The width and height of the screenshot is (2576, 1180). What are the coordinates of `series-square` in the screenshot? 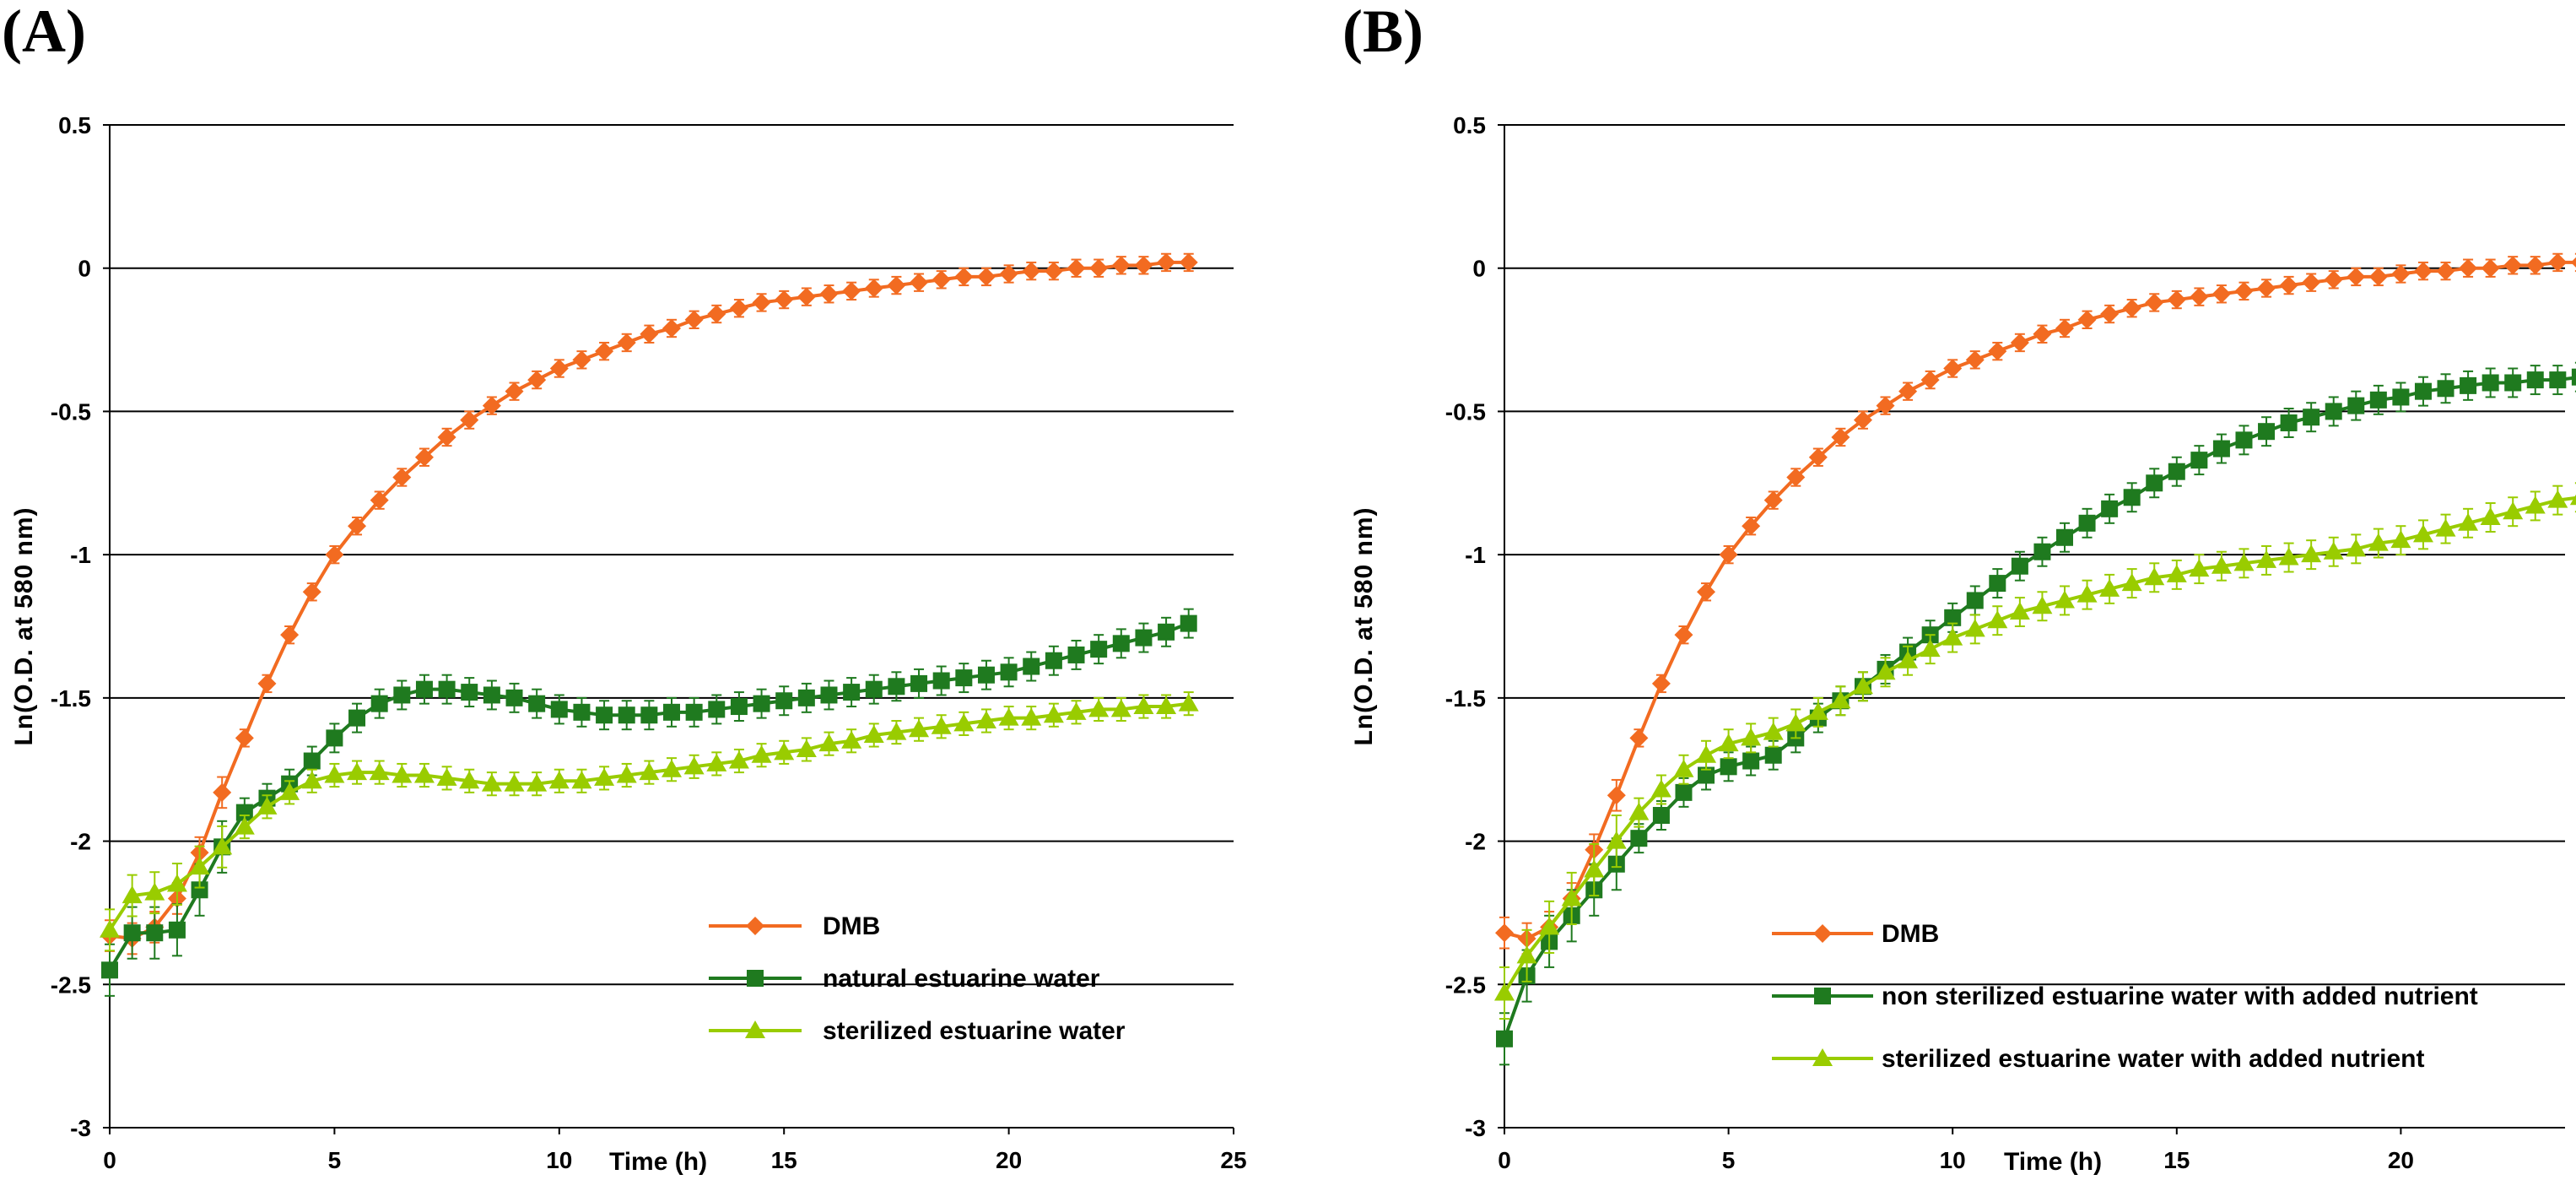 It's located at (649, 803).